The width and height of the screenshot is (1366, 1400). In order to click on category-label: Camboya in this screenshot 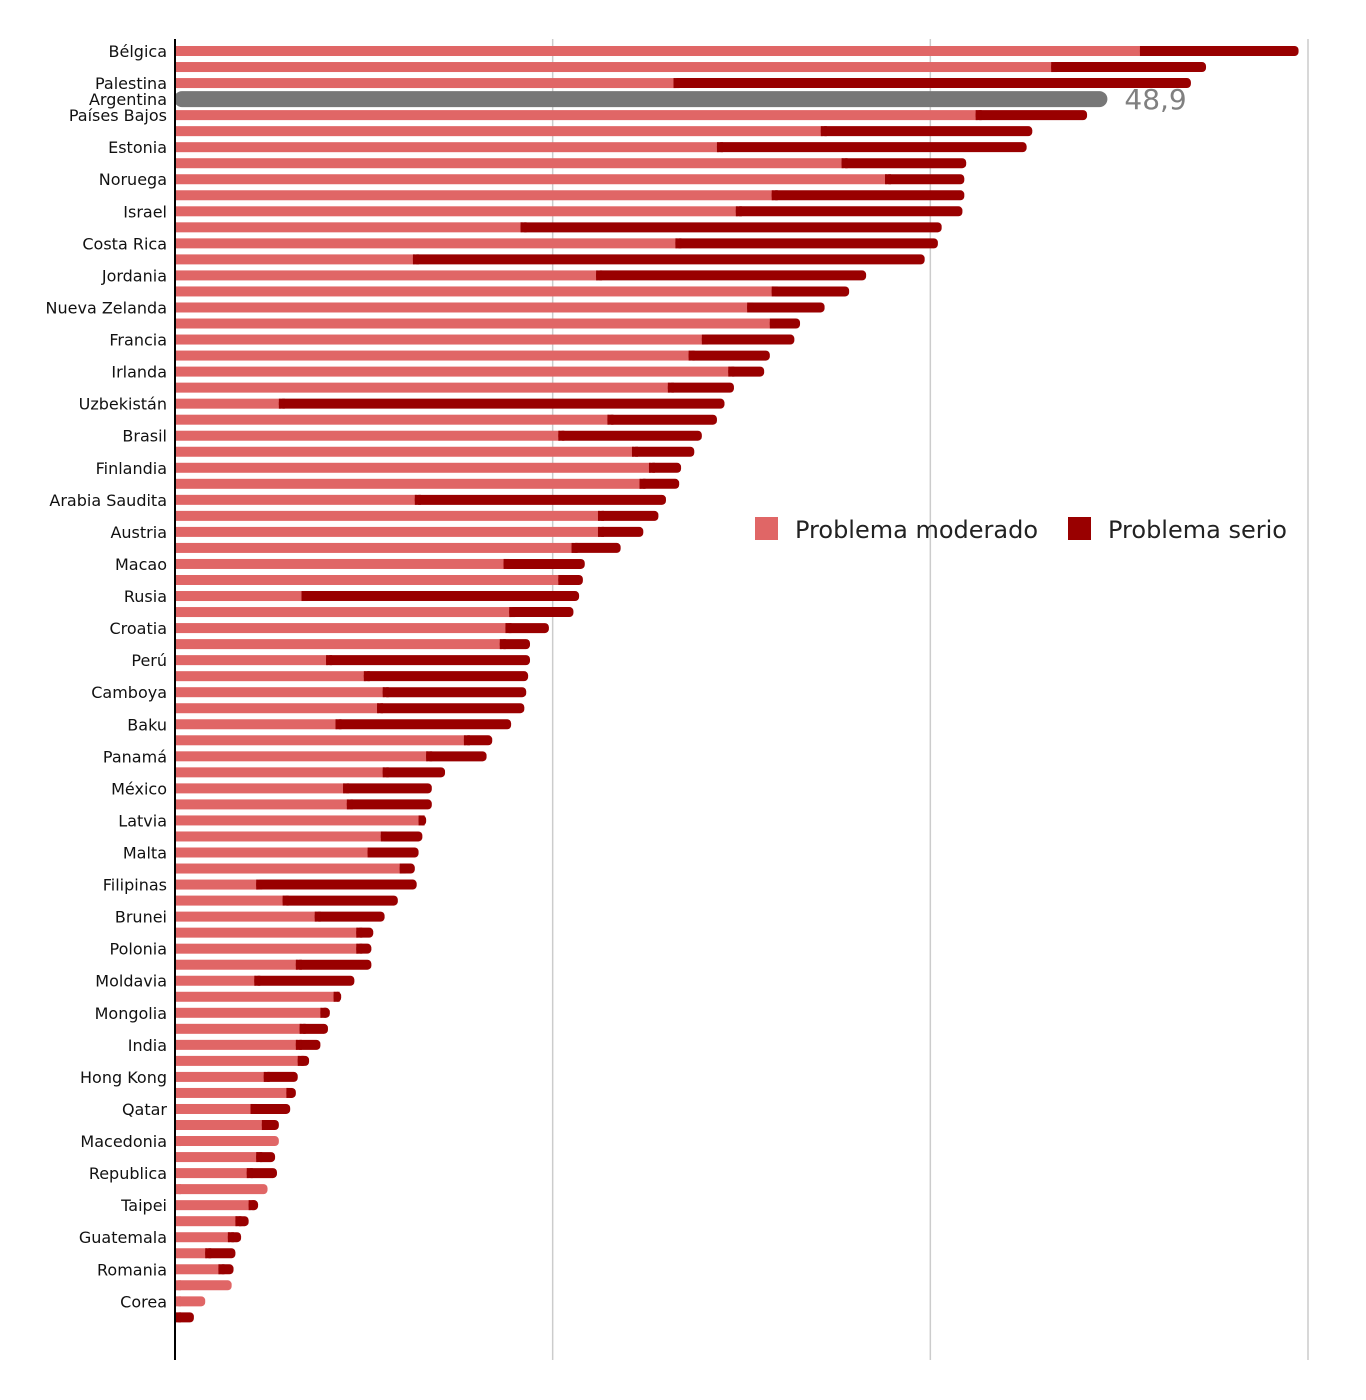, I will do `click(129, 692)`.